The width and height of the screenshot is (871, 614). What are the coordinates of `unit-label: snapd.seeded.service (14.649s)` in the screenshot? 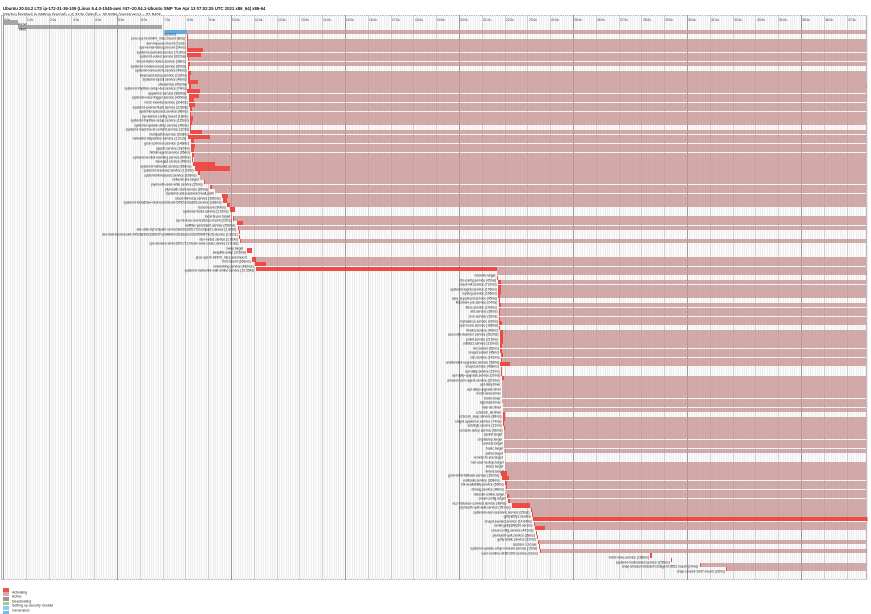 It's located at (508, 522).